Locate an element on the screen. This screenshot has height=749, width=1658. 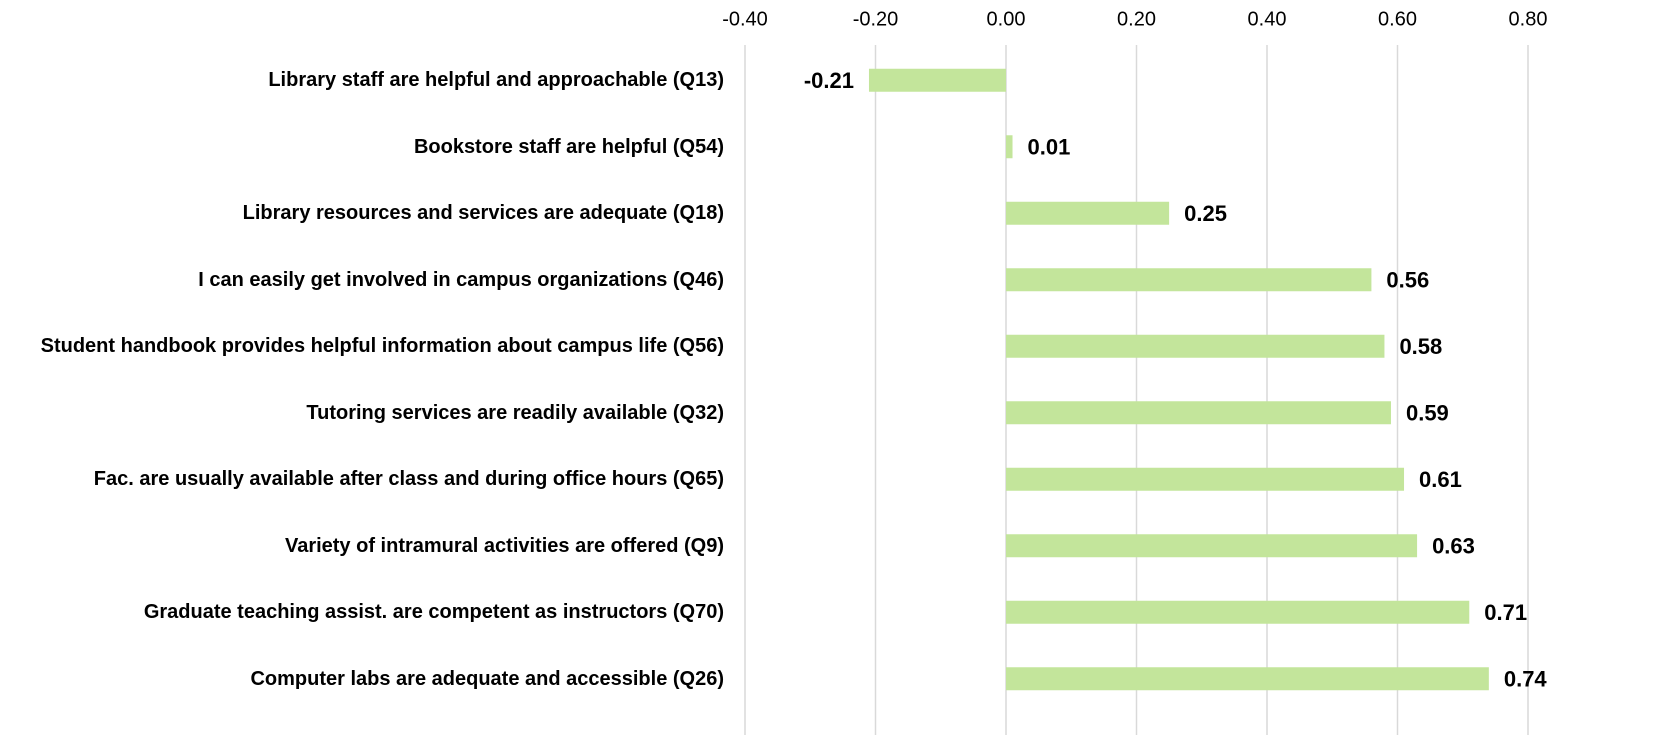
x-tick-label: 0.80 is located at coordinates (1528, 19).